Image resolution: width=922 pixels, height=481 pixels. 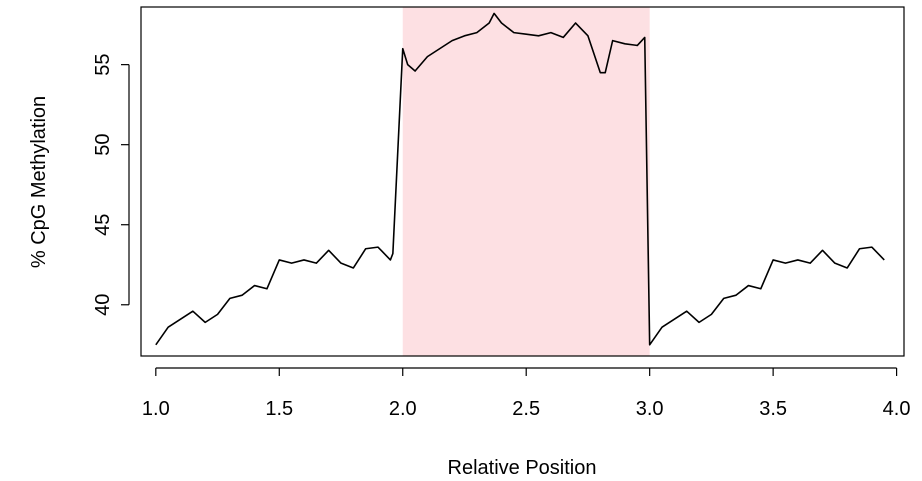 What do you see at coordinates (111, 185) in the screenshot?
I see `y-axis: 40 45 50 55` at bounding box center [111, 185].